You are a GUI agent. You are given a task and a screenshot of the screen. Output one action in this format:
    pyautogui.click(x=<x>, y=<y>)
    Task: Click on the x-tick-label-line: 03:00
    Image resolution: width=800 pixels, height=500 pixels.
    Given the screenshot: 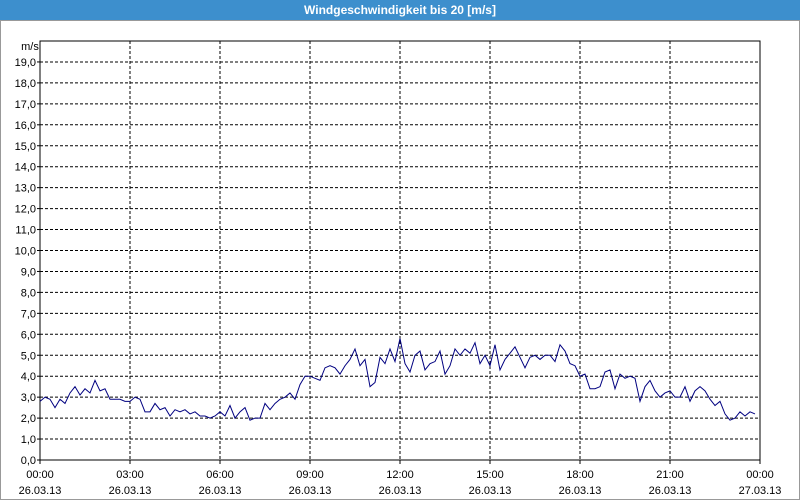 What is the action you would take?
    pyautogui.click(x=130, y=475)
    